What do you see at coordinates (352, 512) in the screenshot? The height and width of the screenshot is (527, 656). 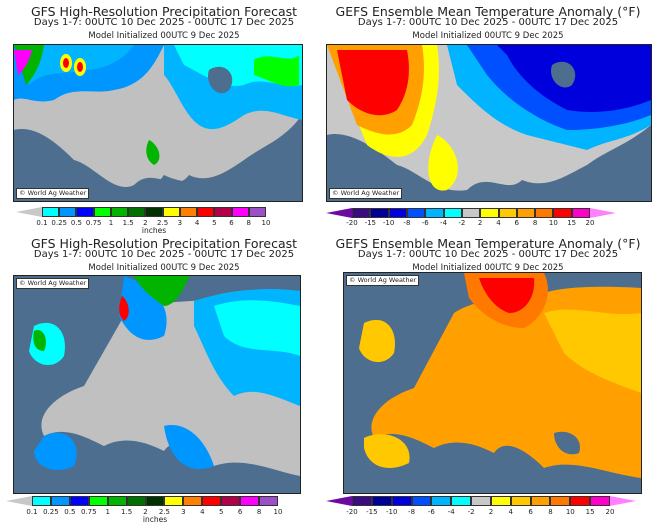 I see `colorbar-tick-label: -20` at bounding box center [352, 512].